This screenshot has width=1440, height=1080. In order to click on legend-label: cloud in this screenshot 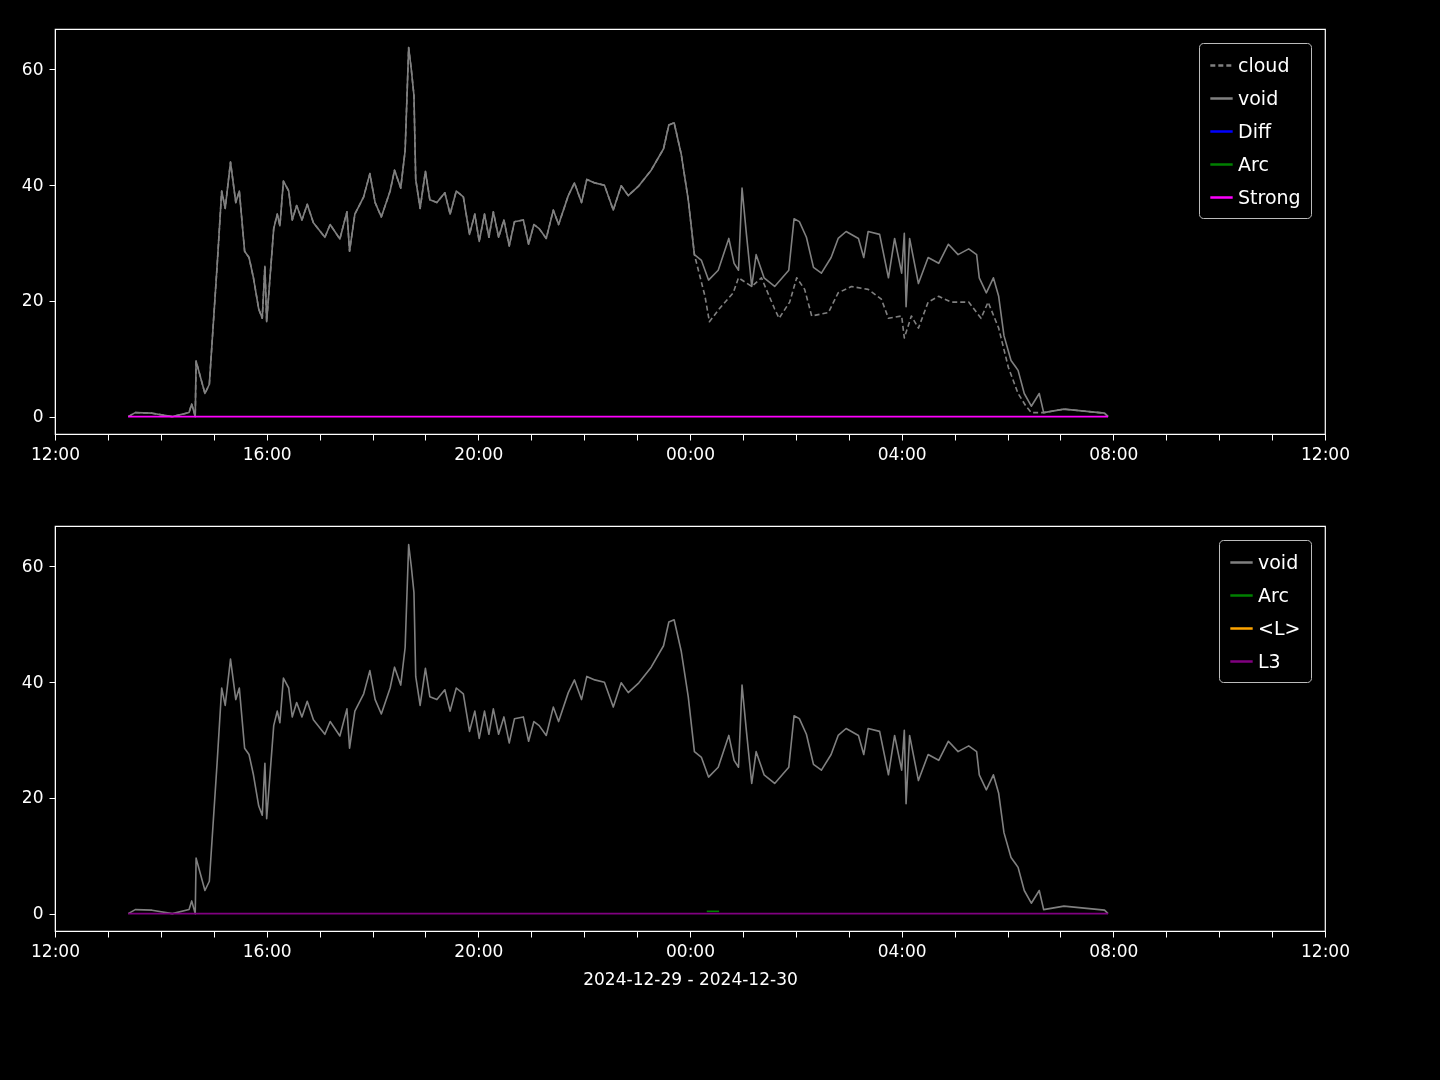, I will do `click(1264, 64)`.